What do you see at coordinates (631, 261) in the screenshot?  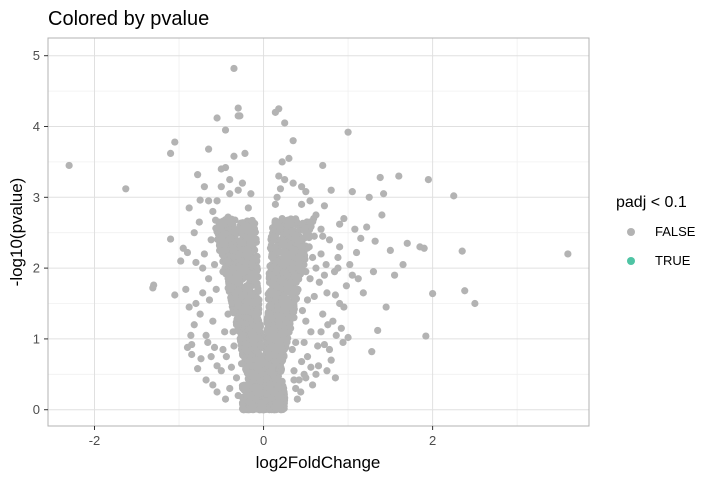 I see `legend-key-true` at bounding box center [631, 261].